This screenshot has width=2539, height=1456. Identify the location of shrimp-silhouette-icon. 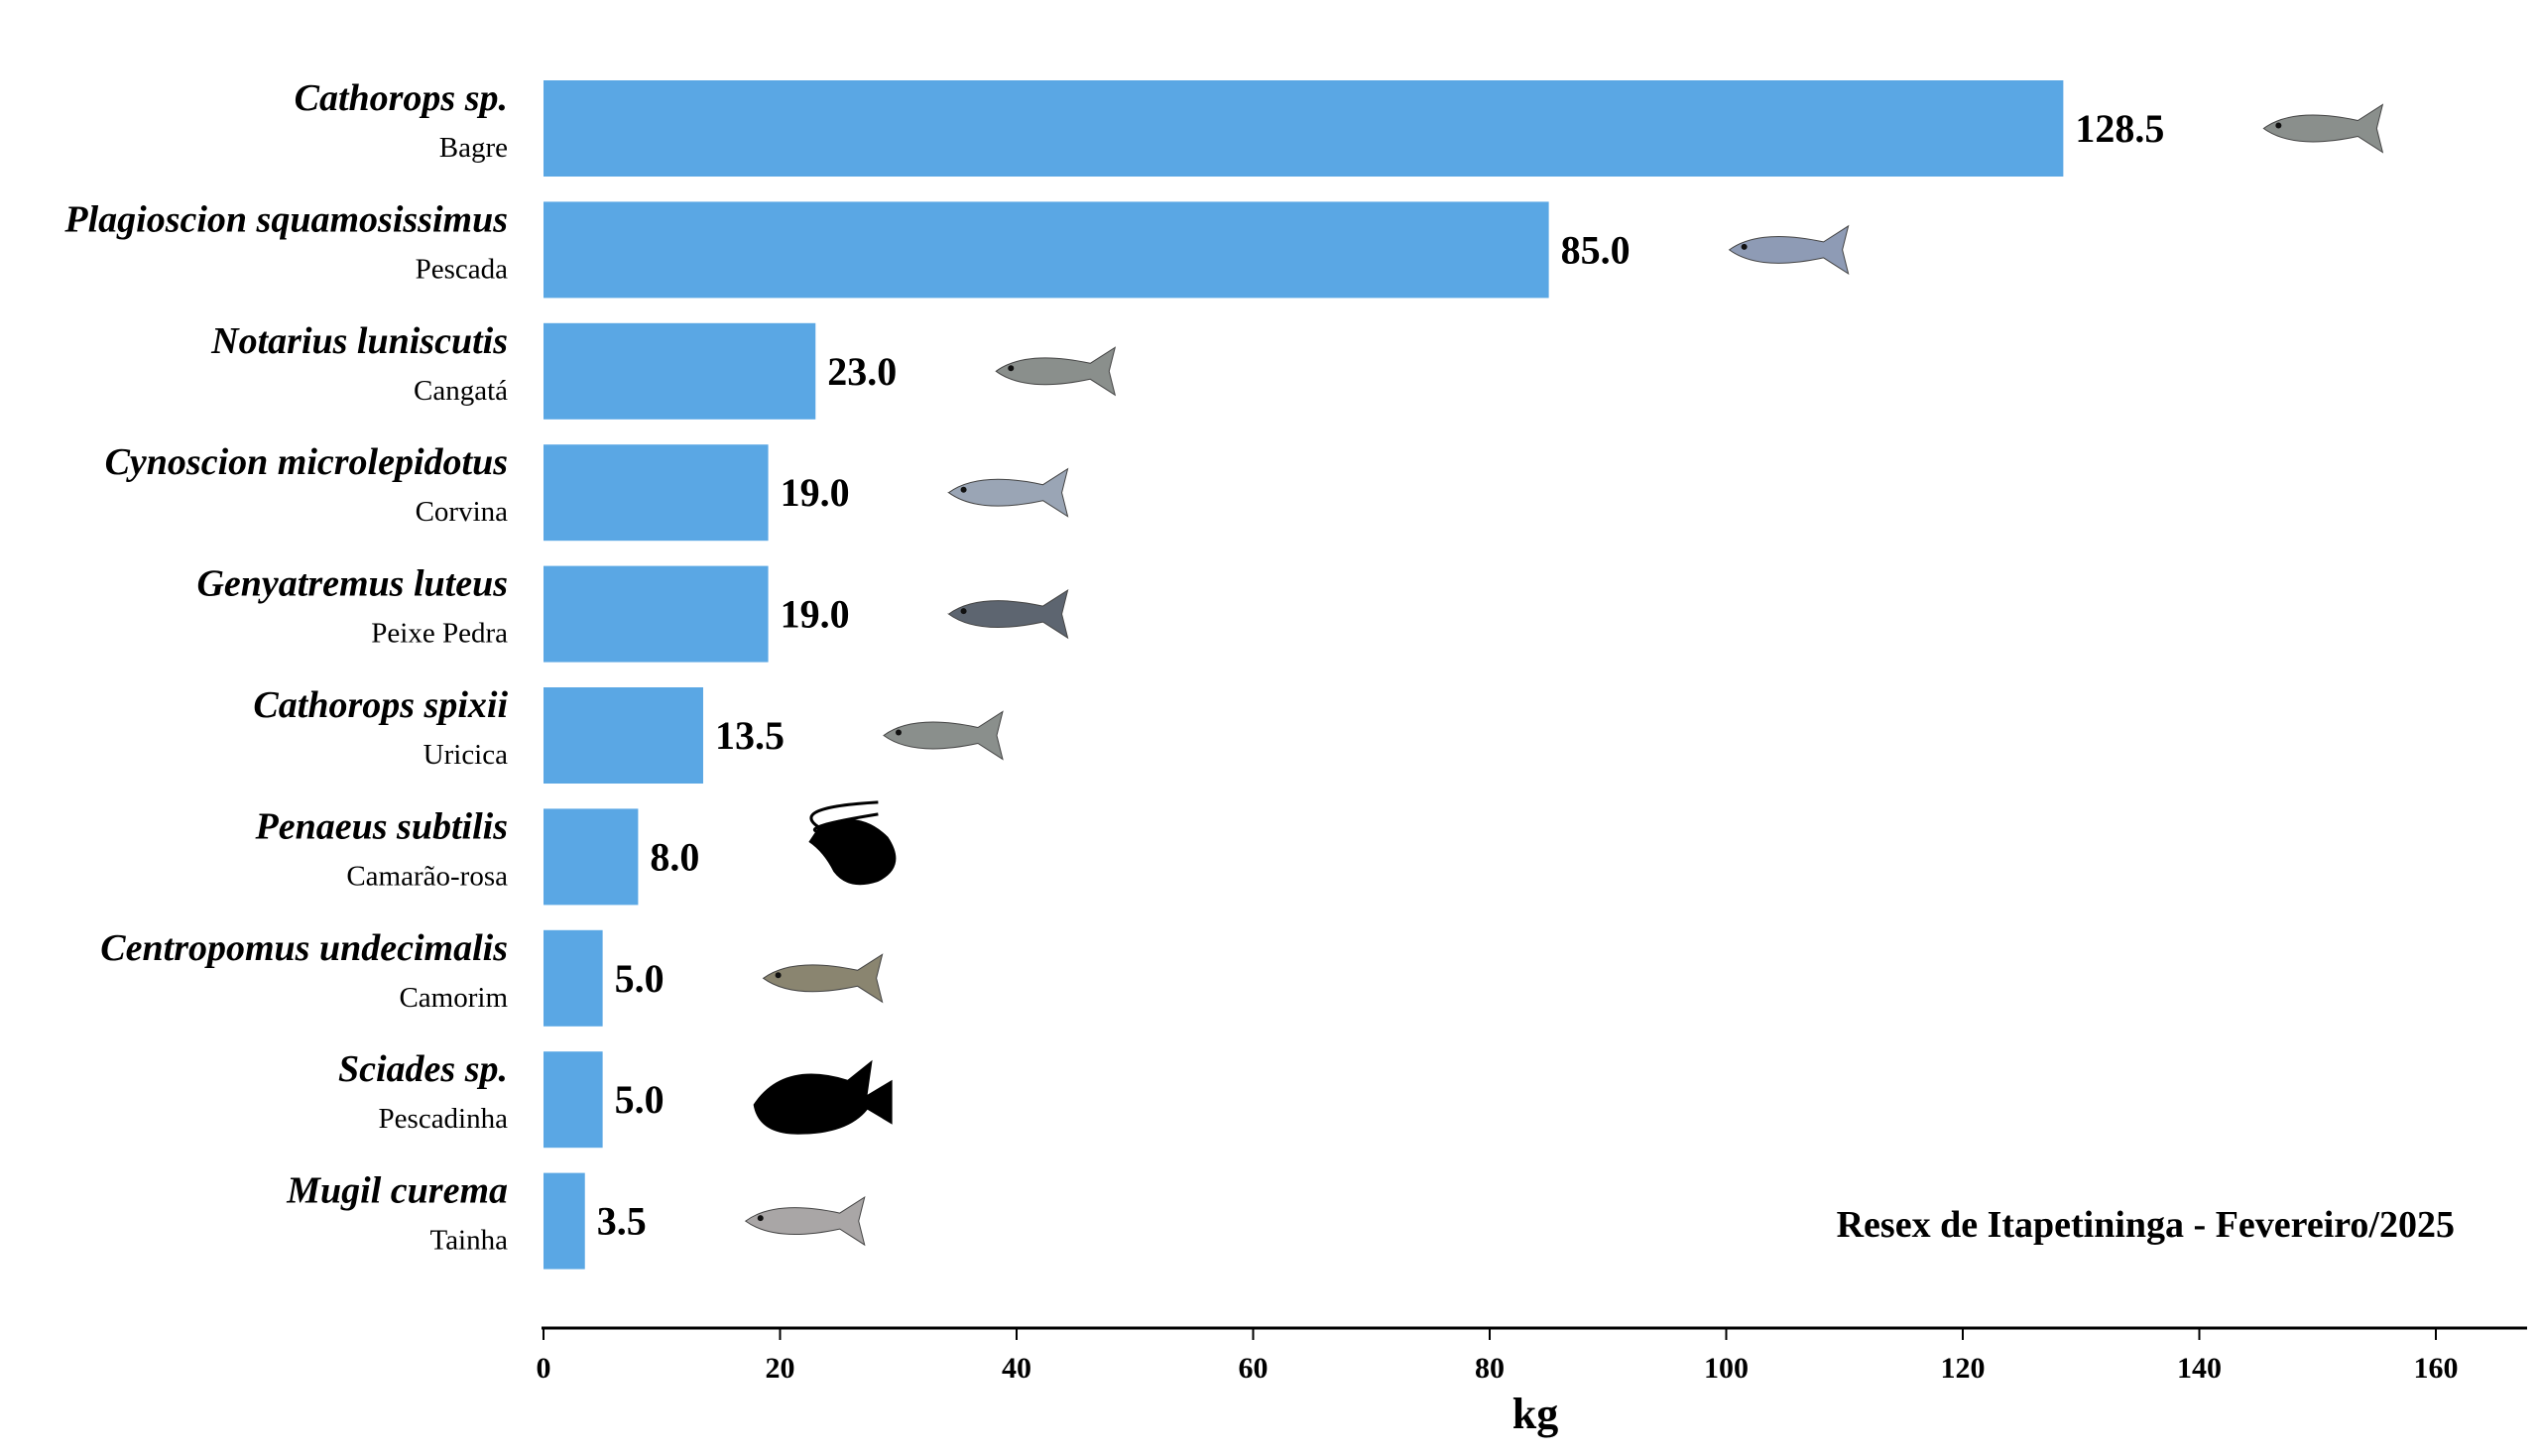
(853, 843).